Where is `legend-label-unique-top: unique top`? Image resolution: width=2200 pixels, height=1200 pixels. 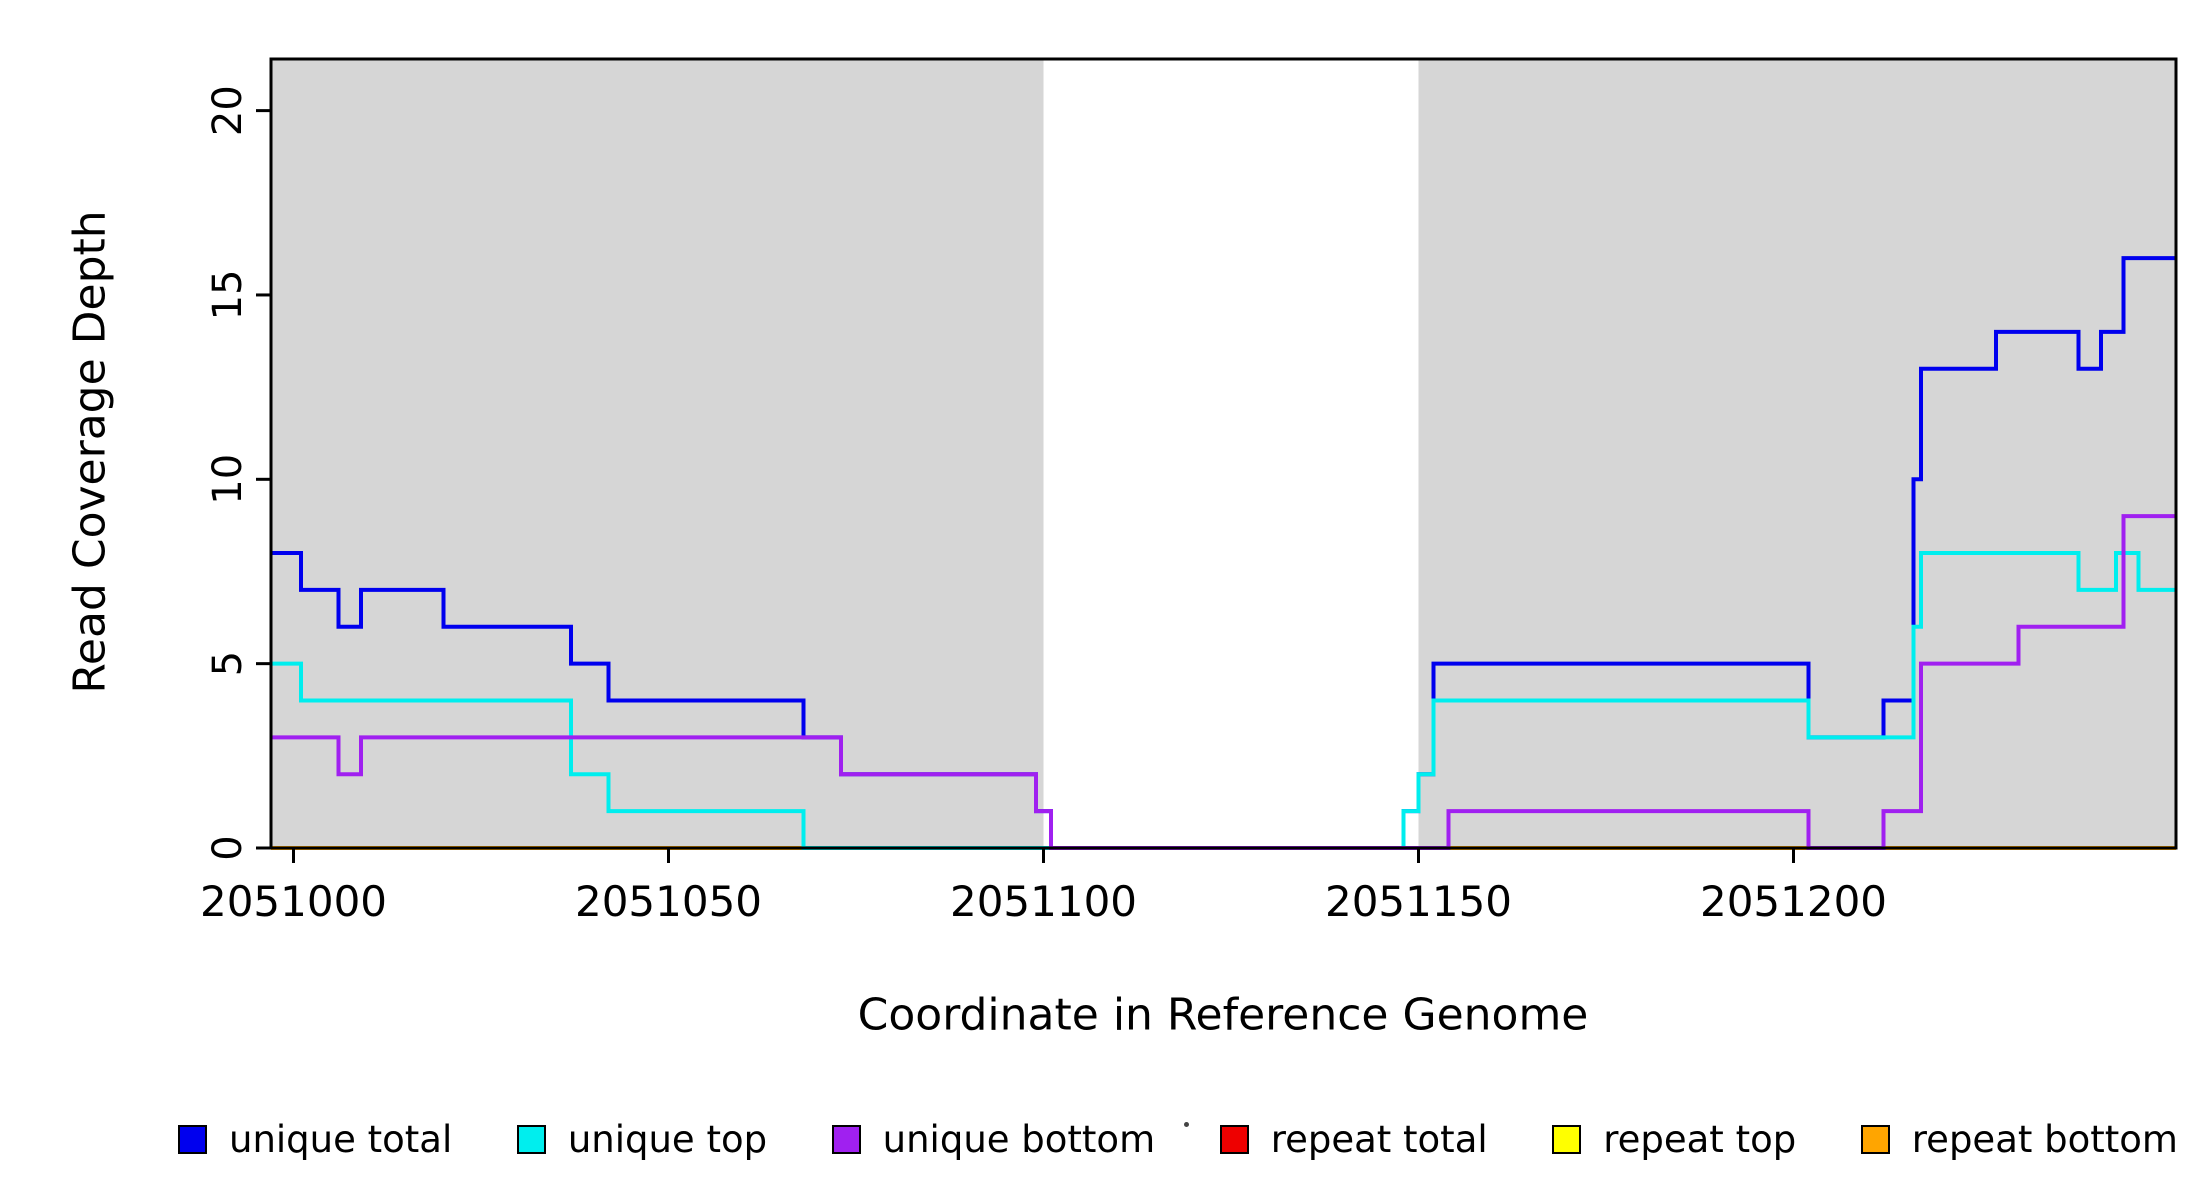 legend-label-unique-top: unique top is located at coordinates (667, 1139).